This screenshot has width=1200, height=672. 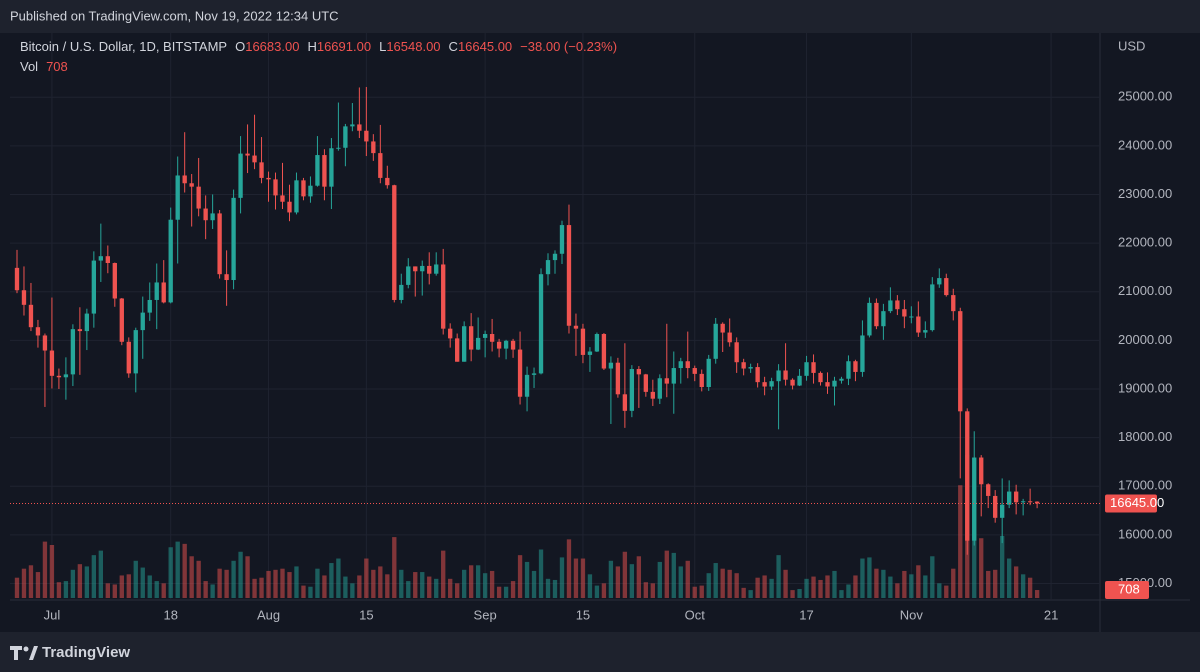 I want to click on y-tick-label: 22000.00, so click(x=1145, y=242).